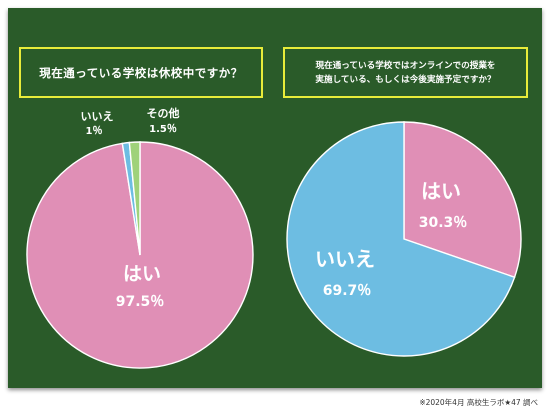  I want to click on left-pie-labels: はい 97.5％ いいえ 1％ その他 1.5％, so click(130, 208).